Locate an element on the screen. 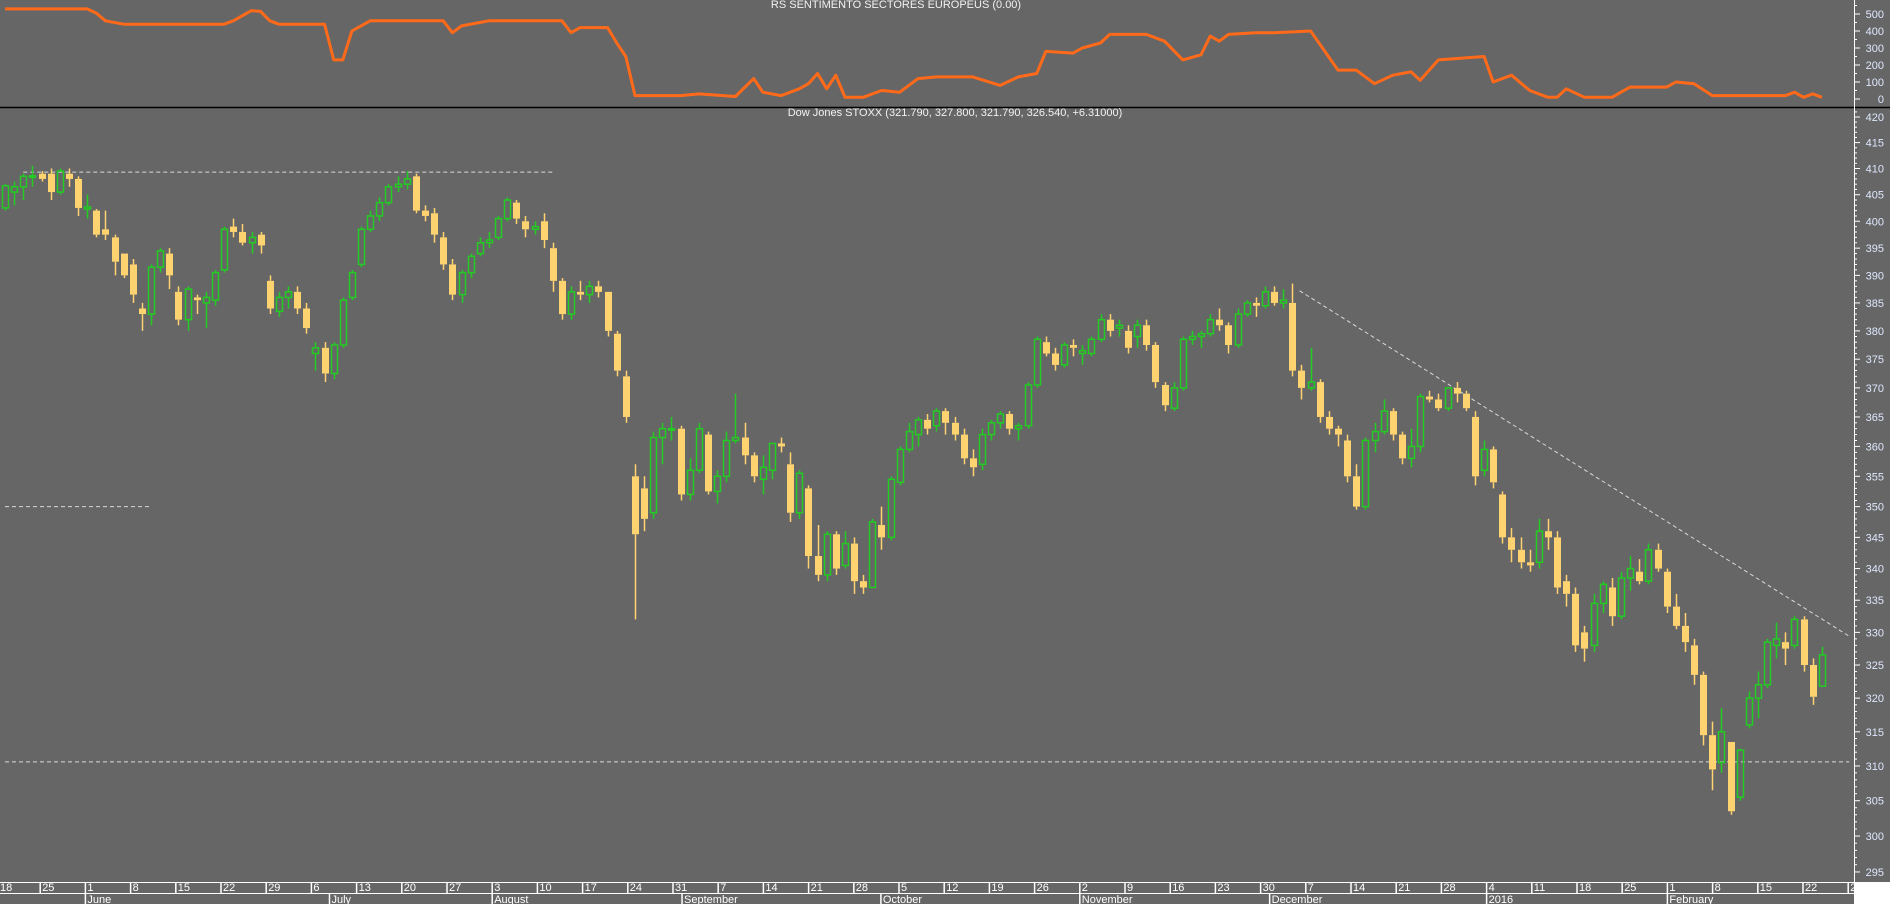 Image resolution: width=1890 pixels, height=904 pixels. week-tick-label: 1 is located at coordinates (90, 888).